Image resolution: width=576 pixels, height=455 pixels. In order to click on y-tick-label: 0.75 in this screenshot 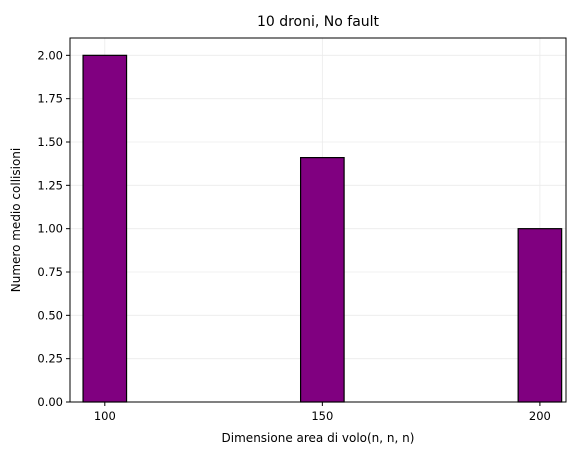, I will do `click(50, 272)`.